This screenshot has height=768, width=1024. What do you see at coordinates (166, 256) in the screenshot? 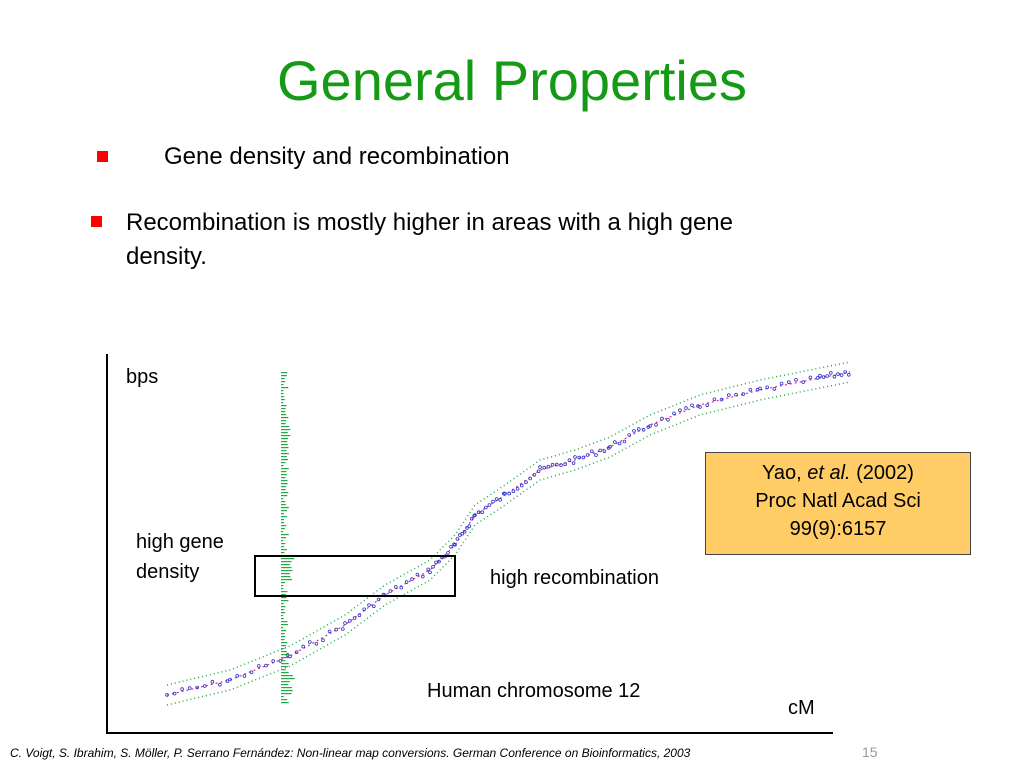
I see `bullet-text-2-cont: density.` at bounding box center [166, 256].